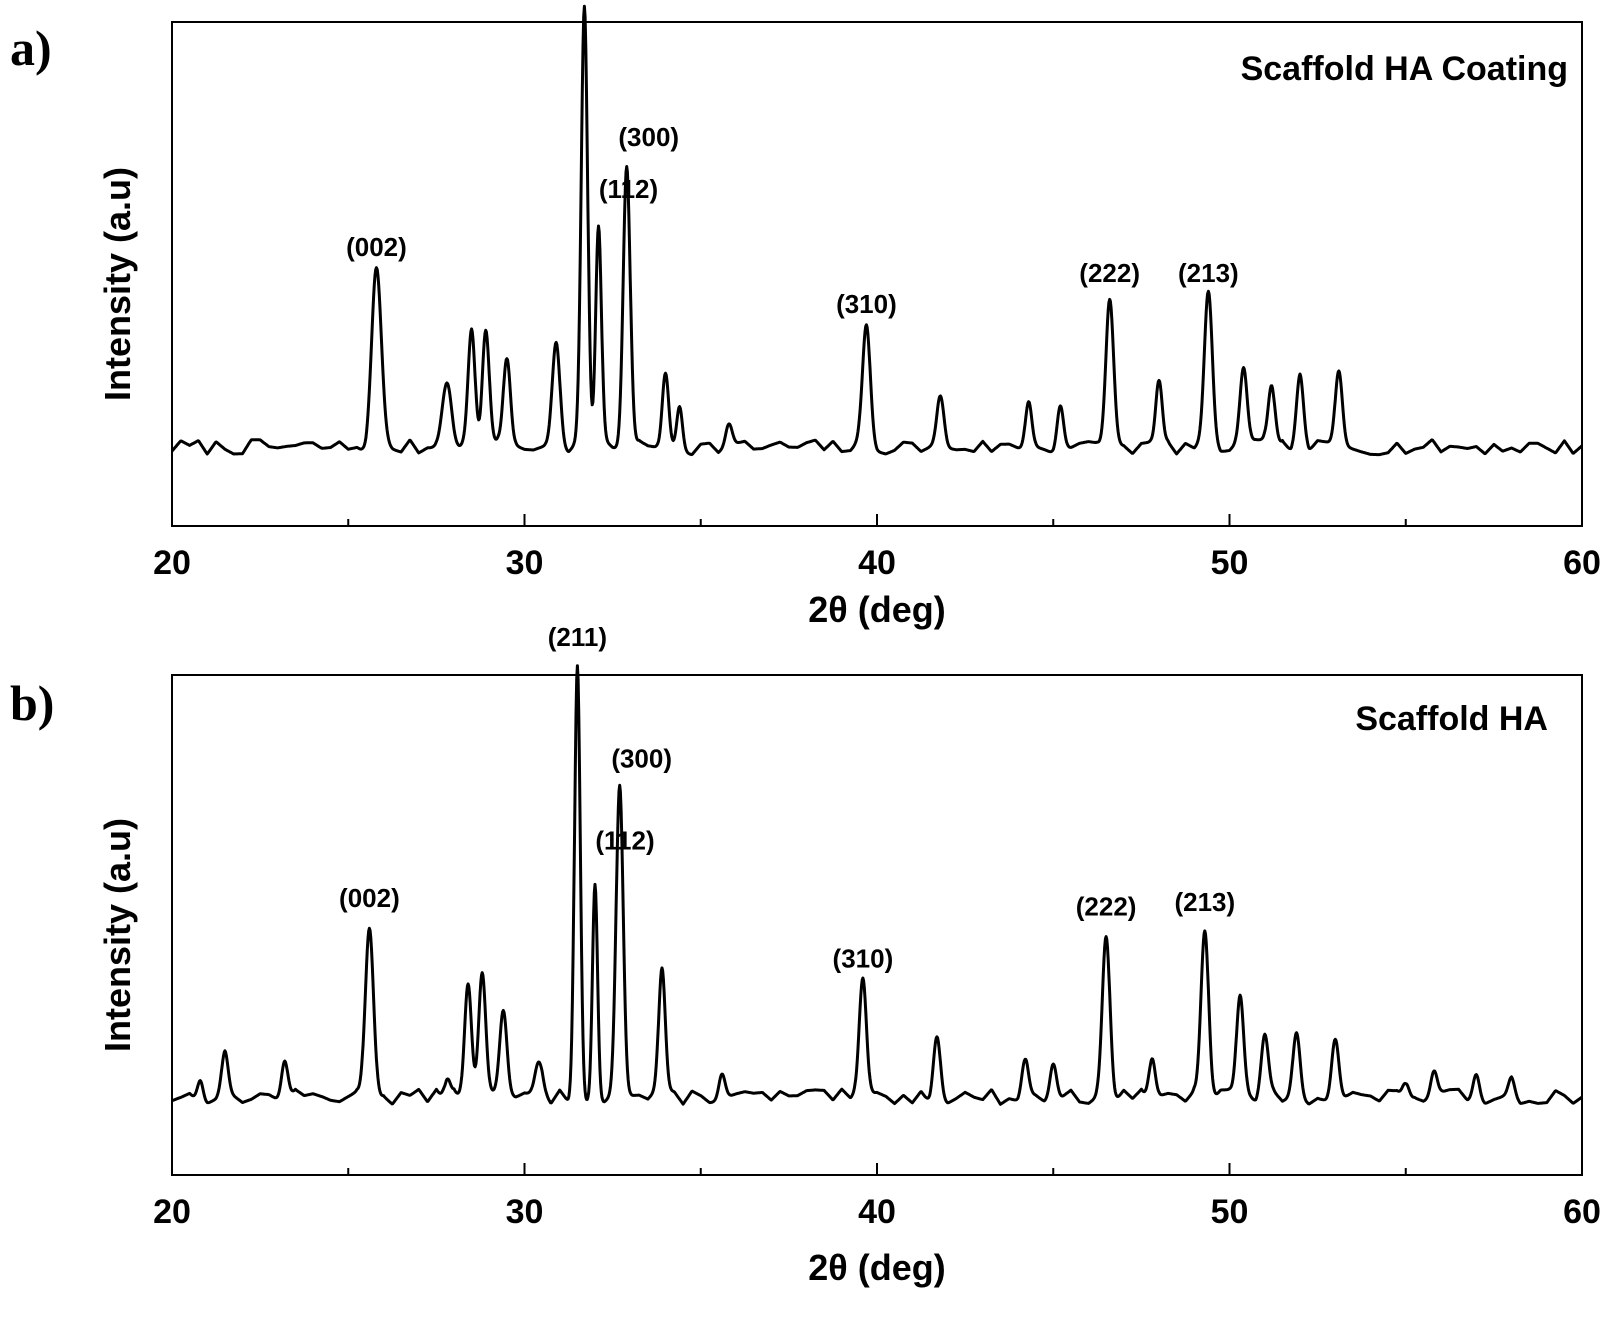 The image size is (1614, 1319). Describe the element at coordinates (32, 703) in the screenshot. I see `panel-letter: b)` at that location.